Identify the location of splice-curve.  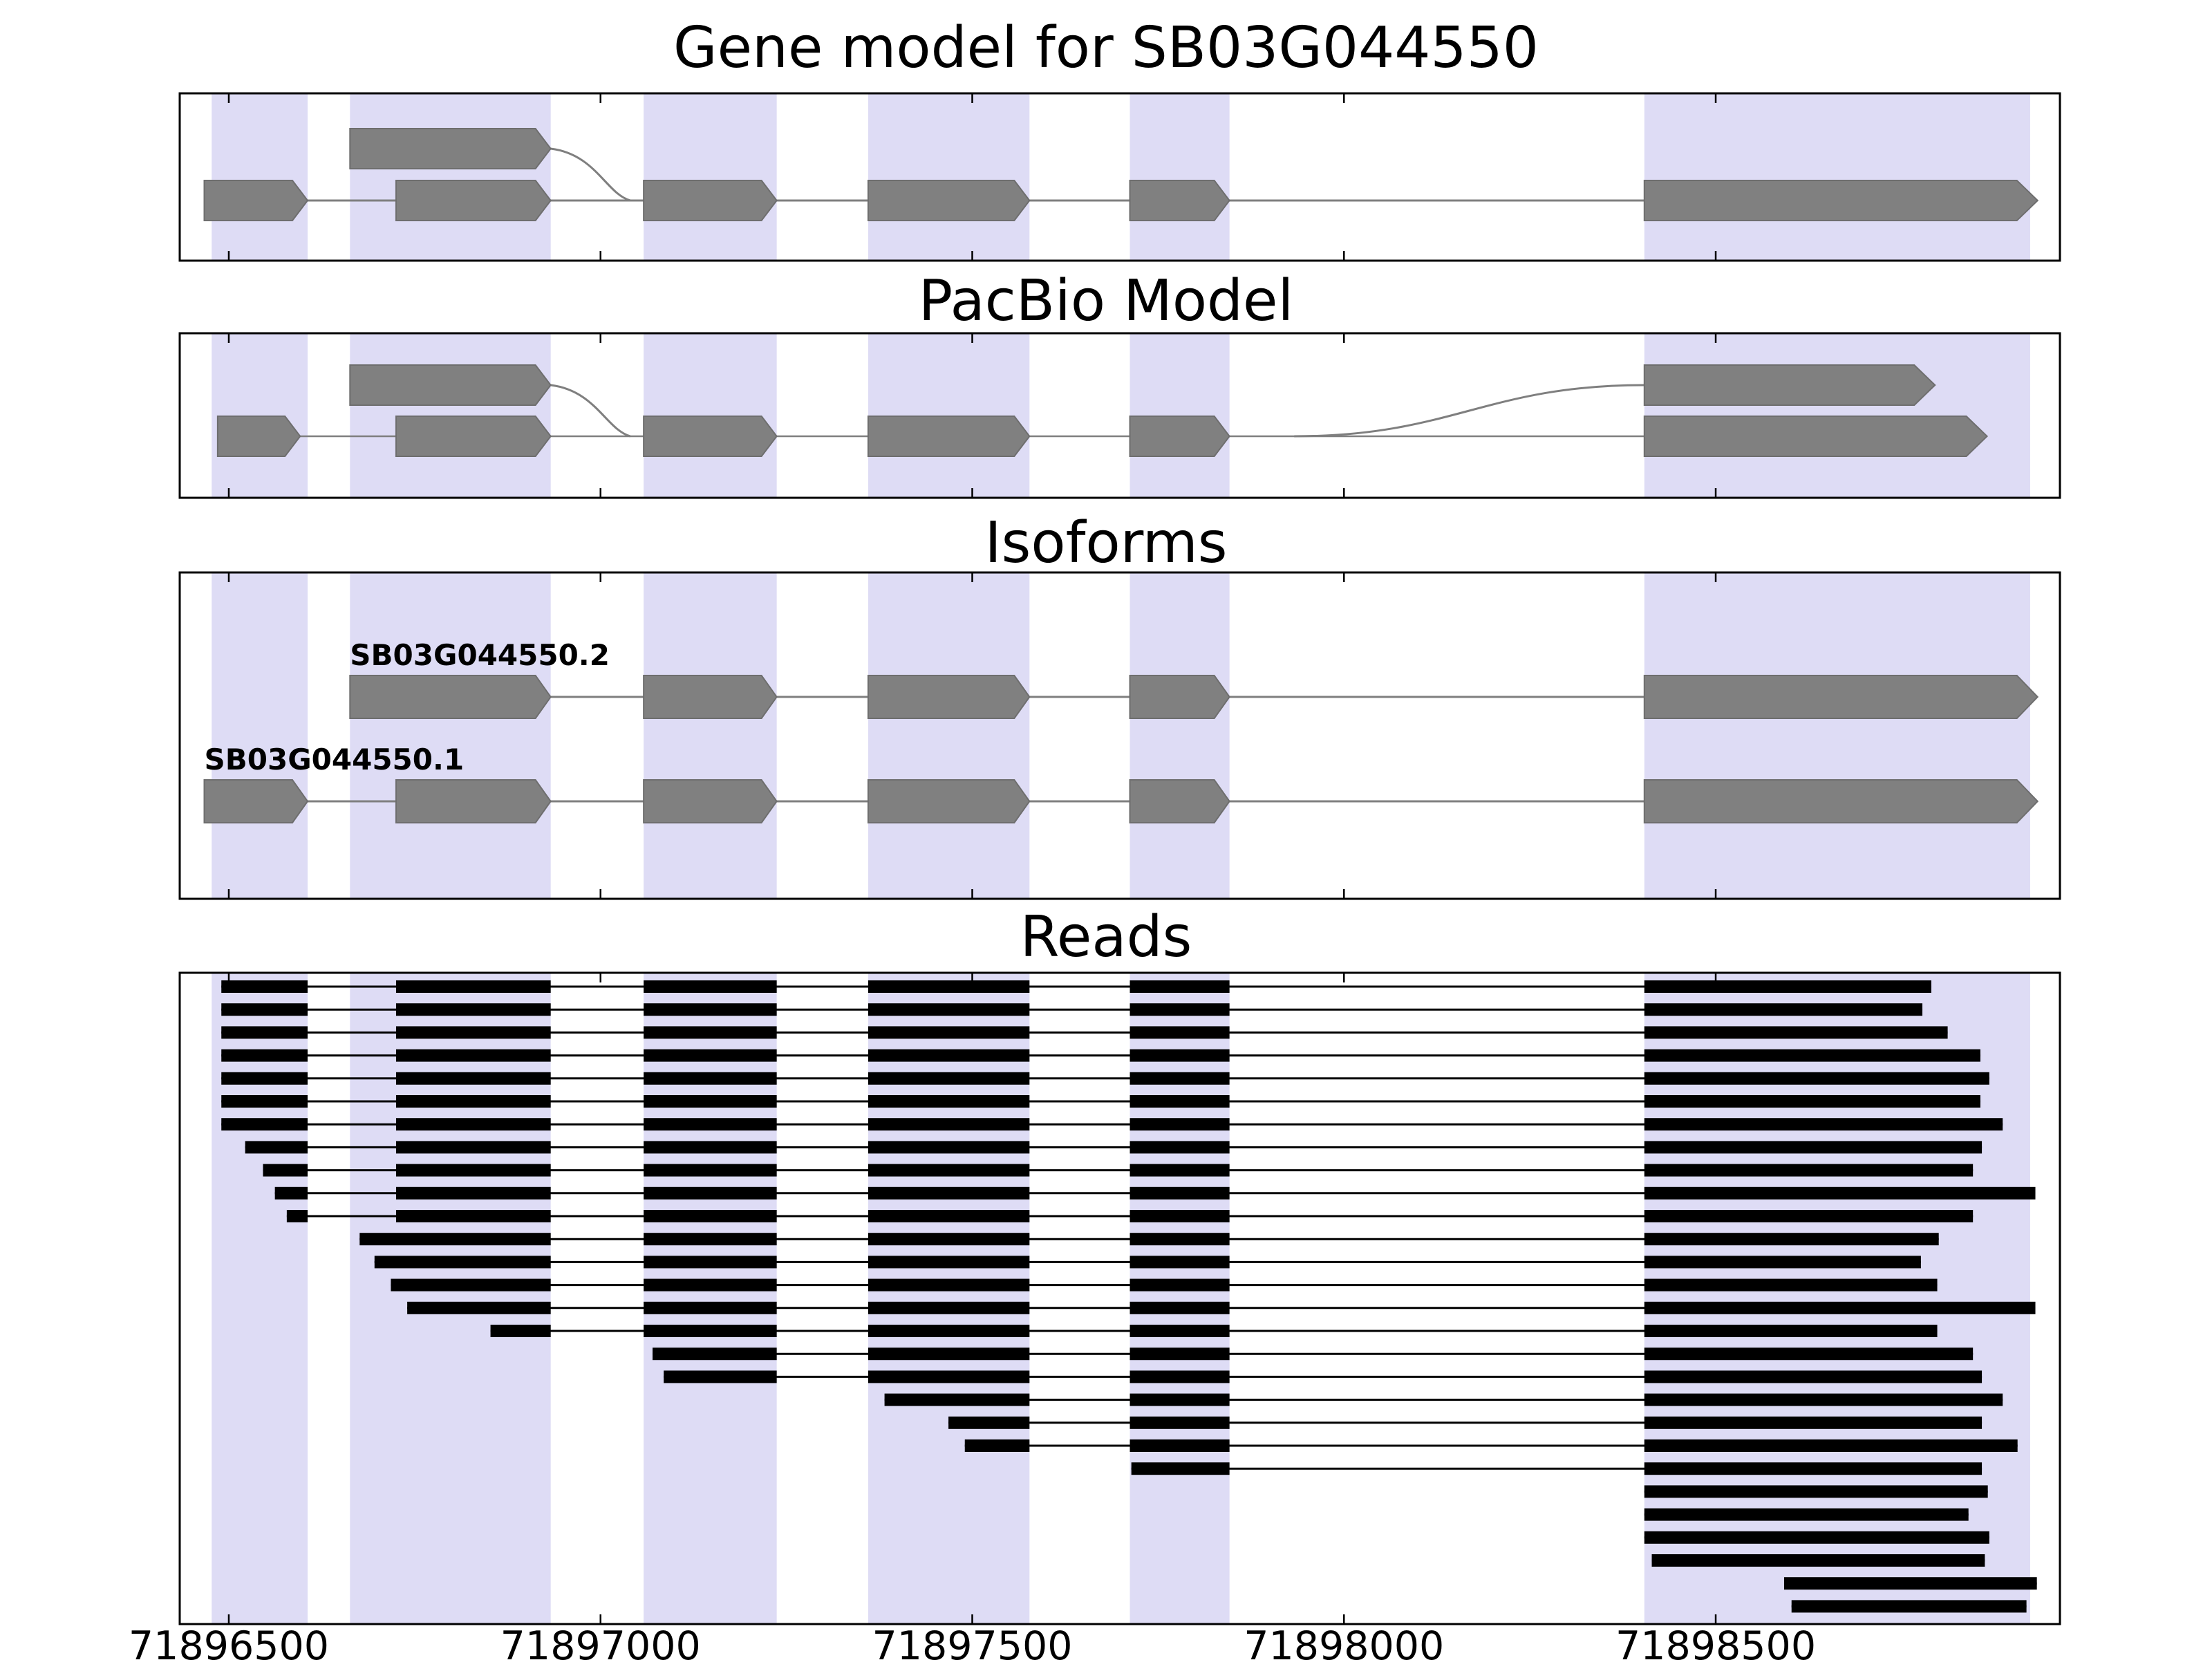
(590, 411).